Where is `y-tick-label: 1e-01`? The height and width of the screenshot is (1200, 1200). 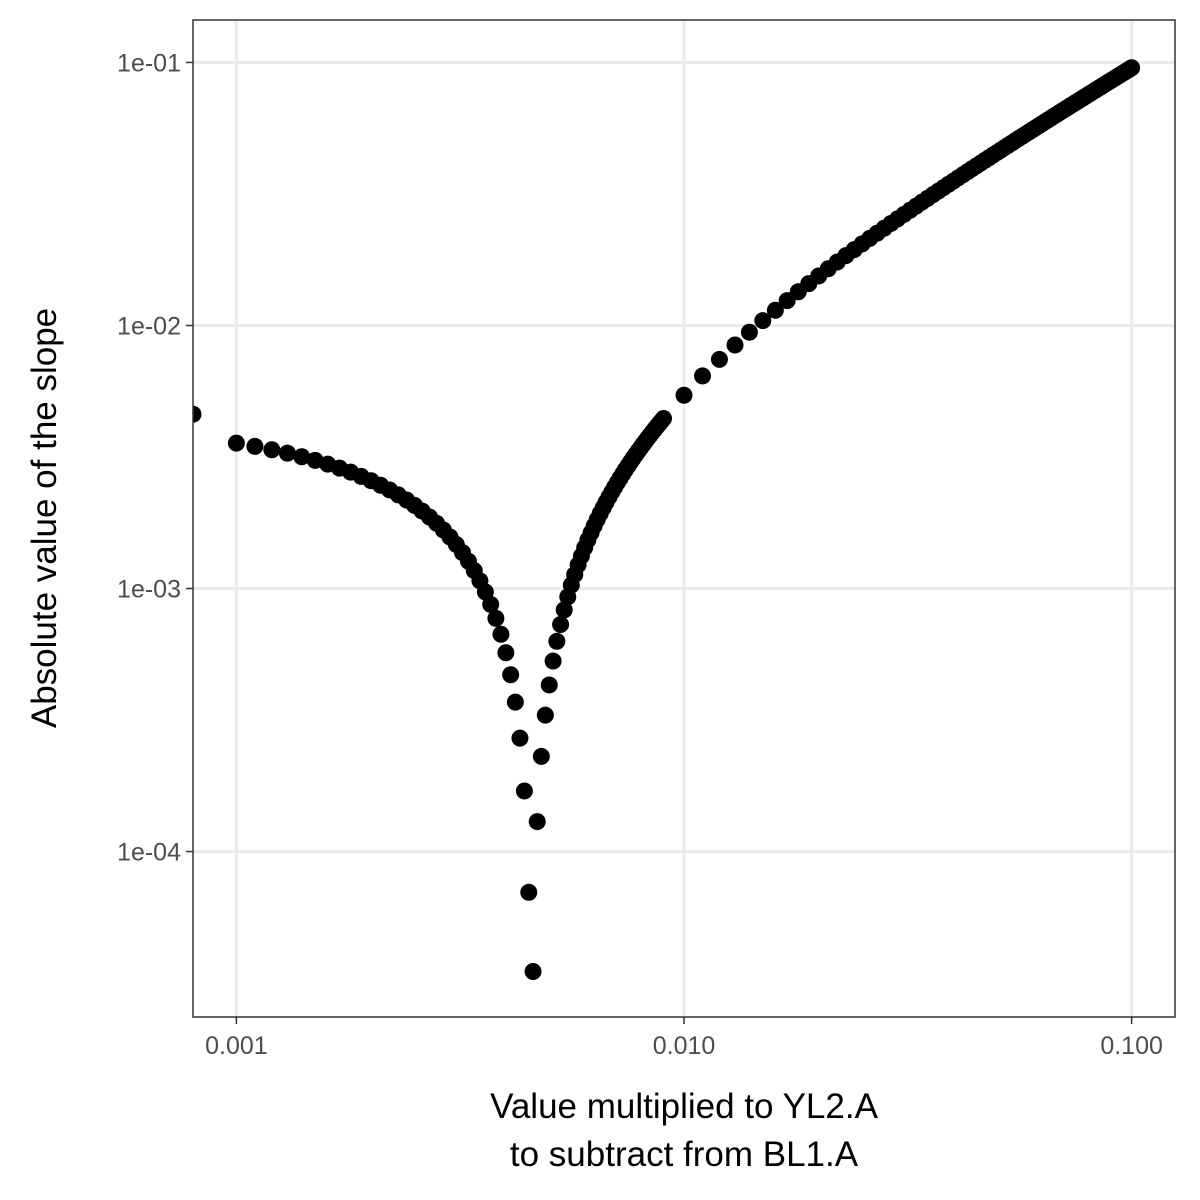 y-tick-label: 1e-01 is located at coordinates (149, 63).